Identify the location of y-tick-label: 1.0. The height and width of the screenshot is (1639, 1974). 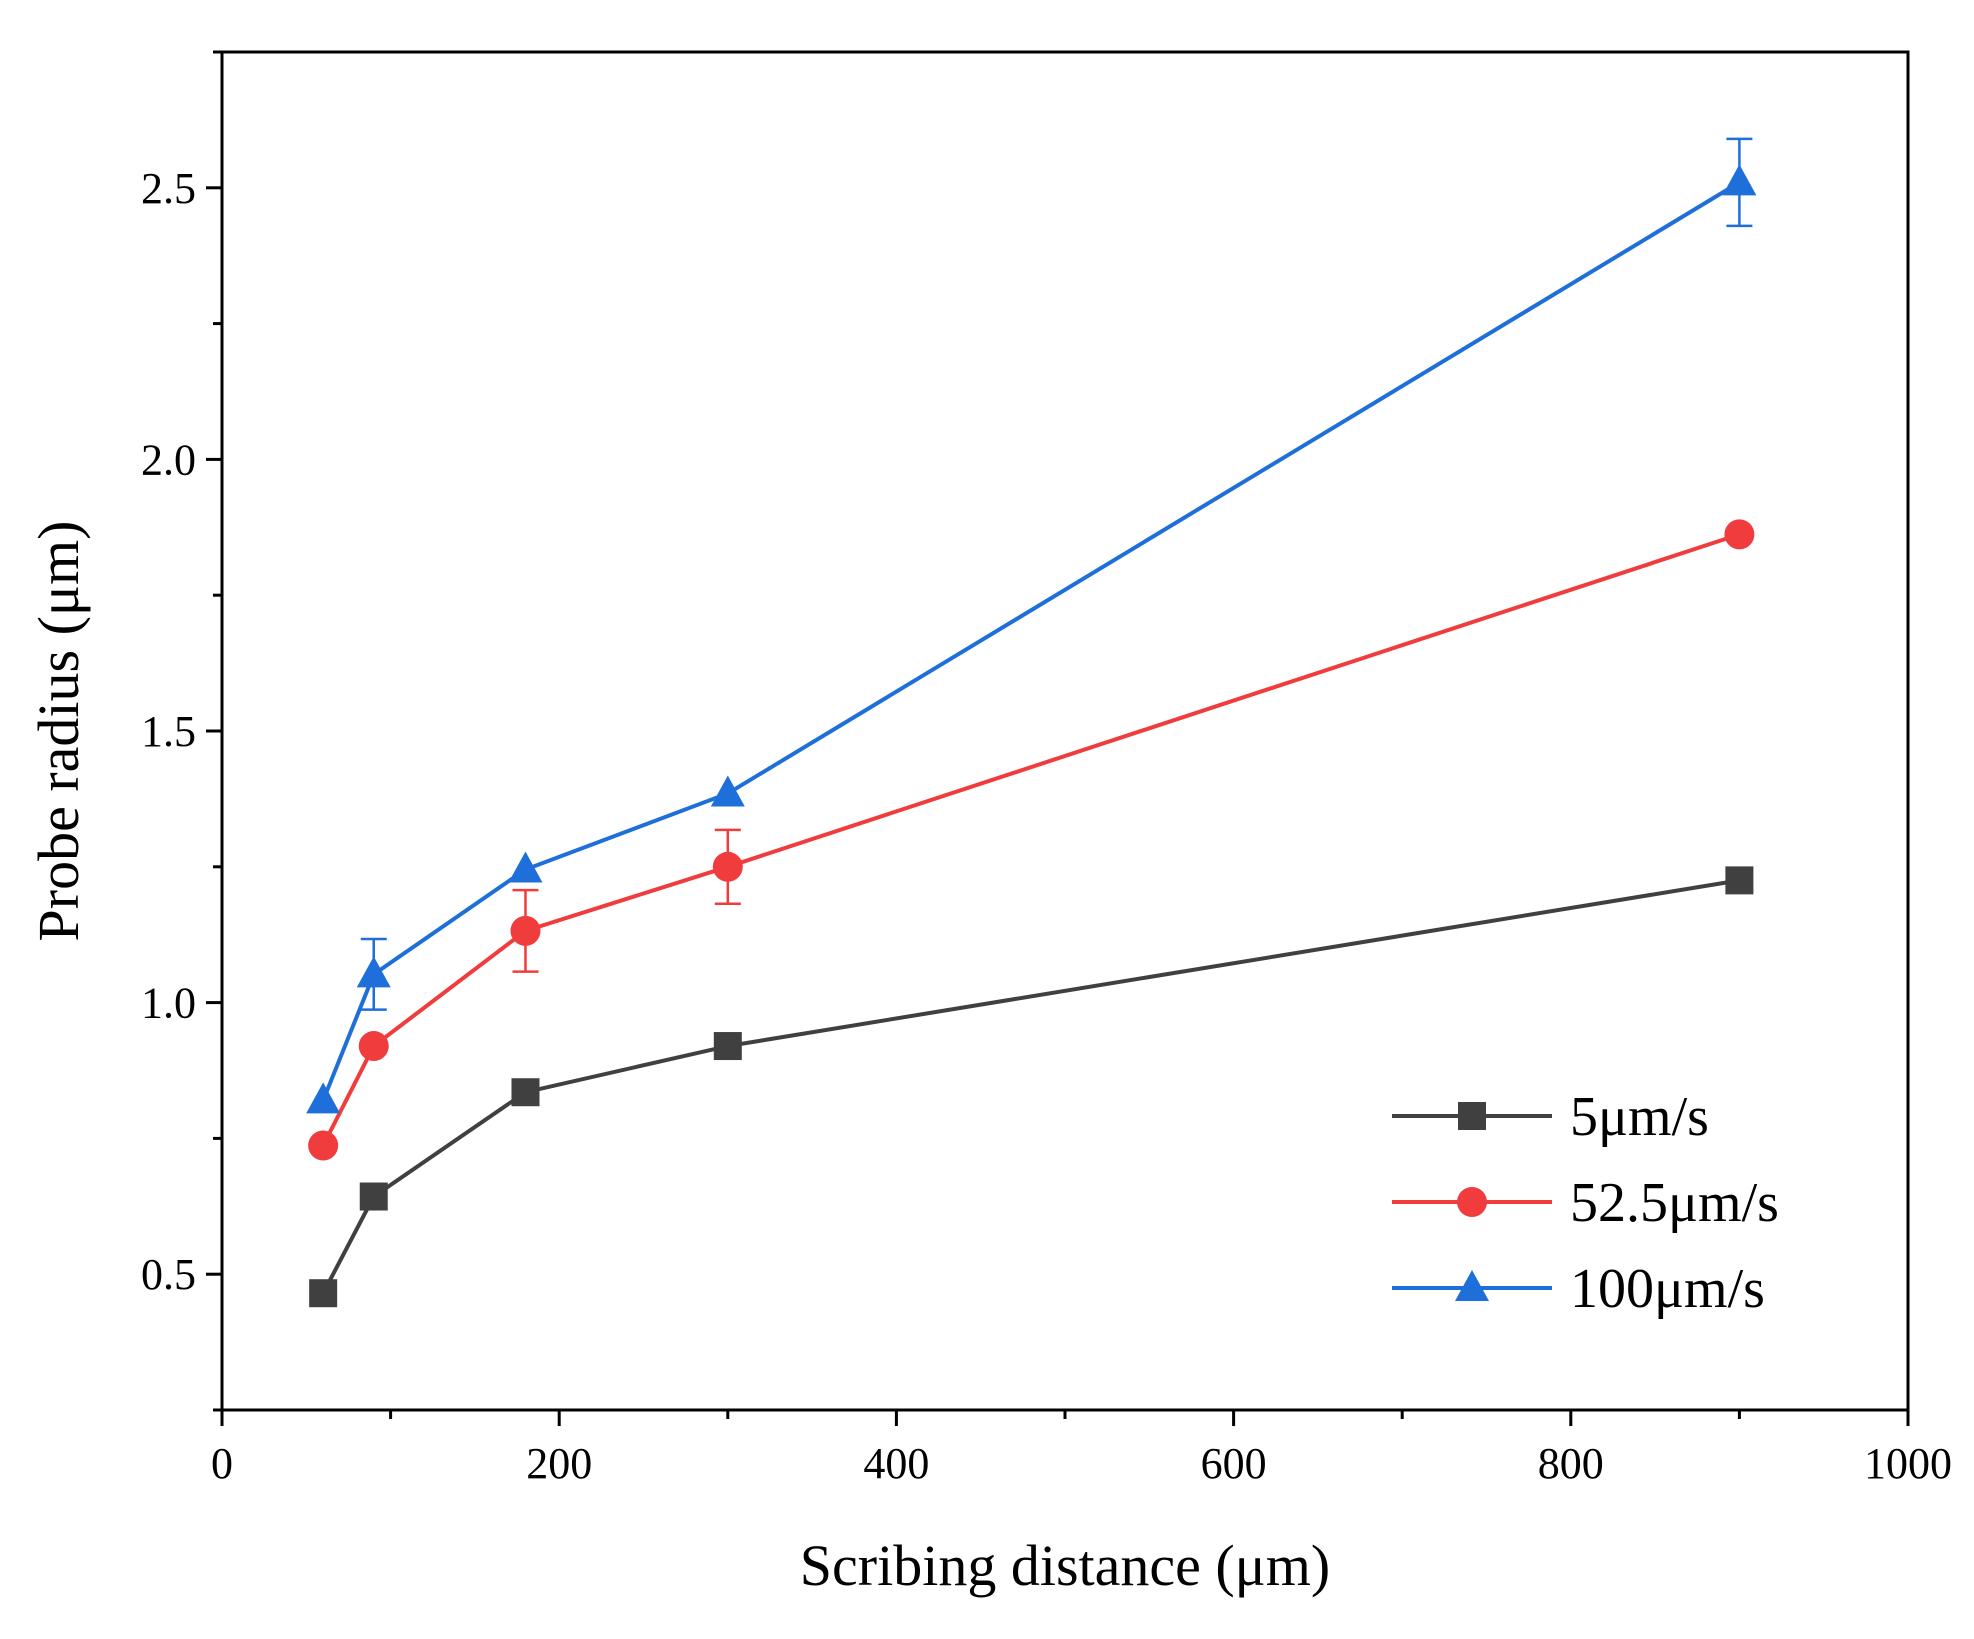
(168, 1003).